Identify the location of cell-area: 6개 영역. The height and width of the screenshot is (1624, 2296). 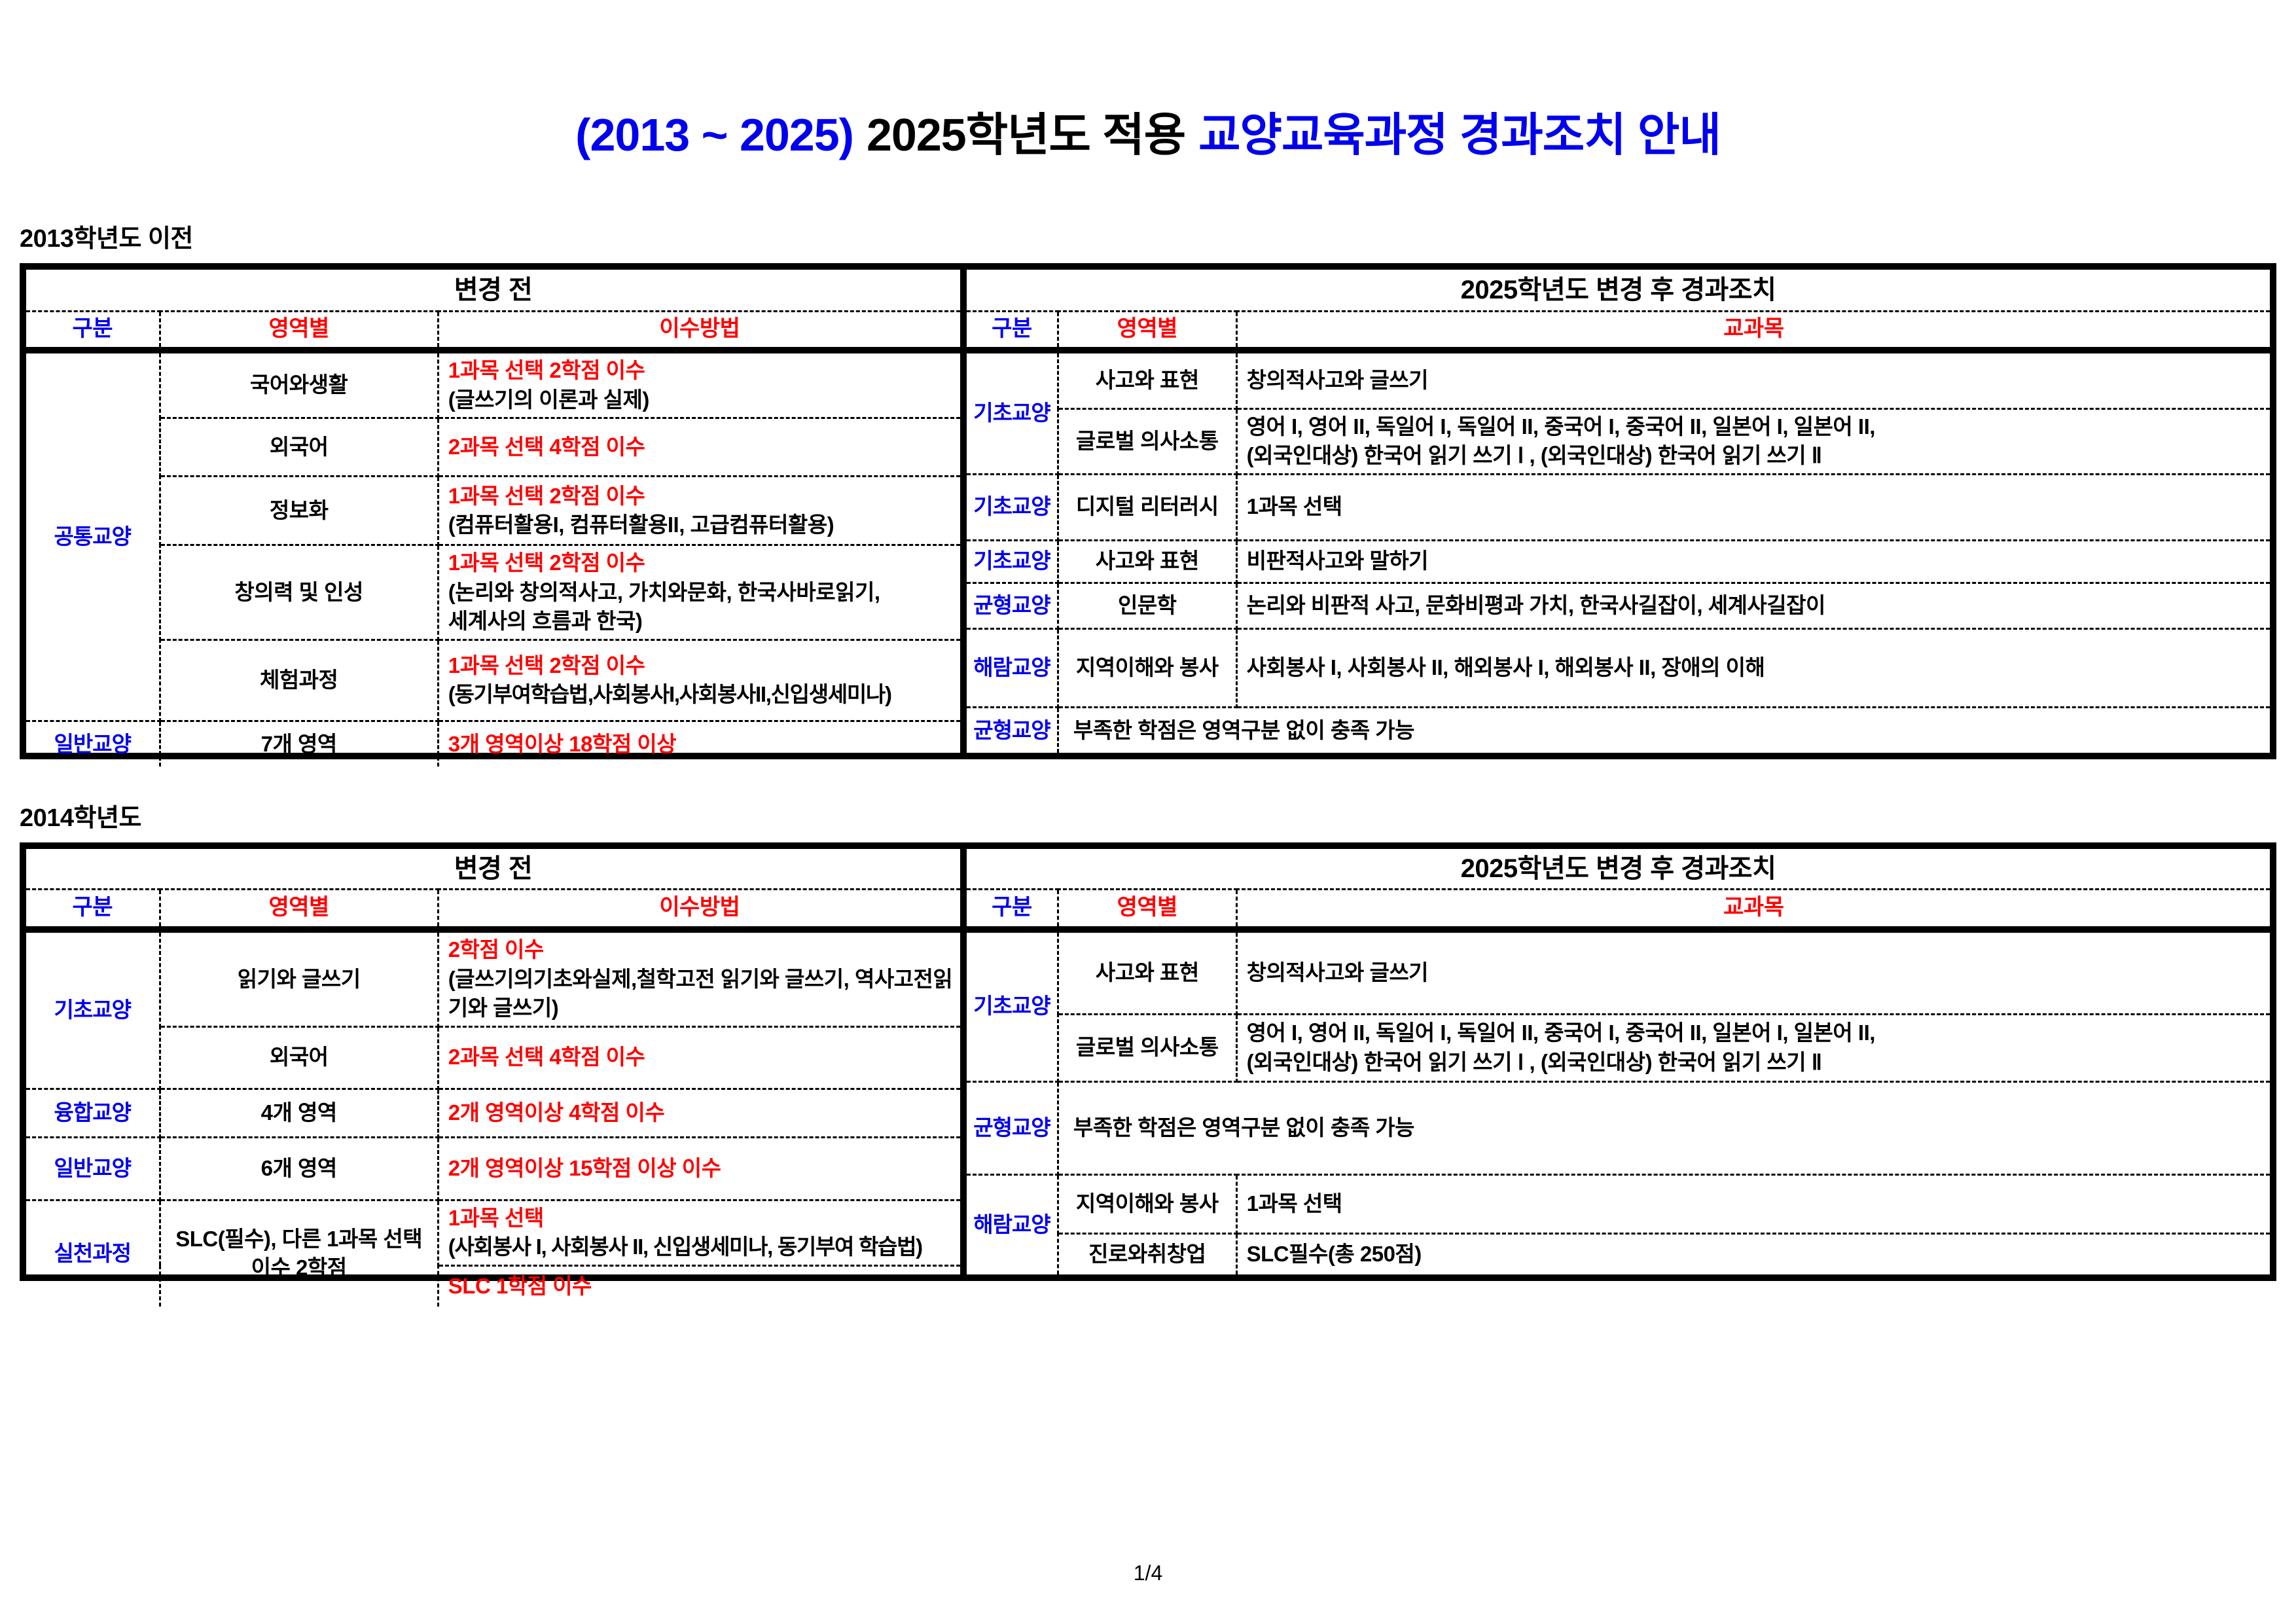
(298, 1168).